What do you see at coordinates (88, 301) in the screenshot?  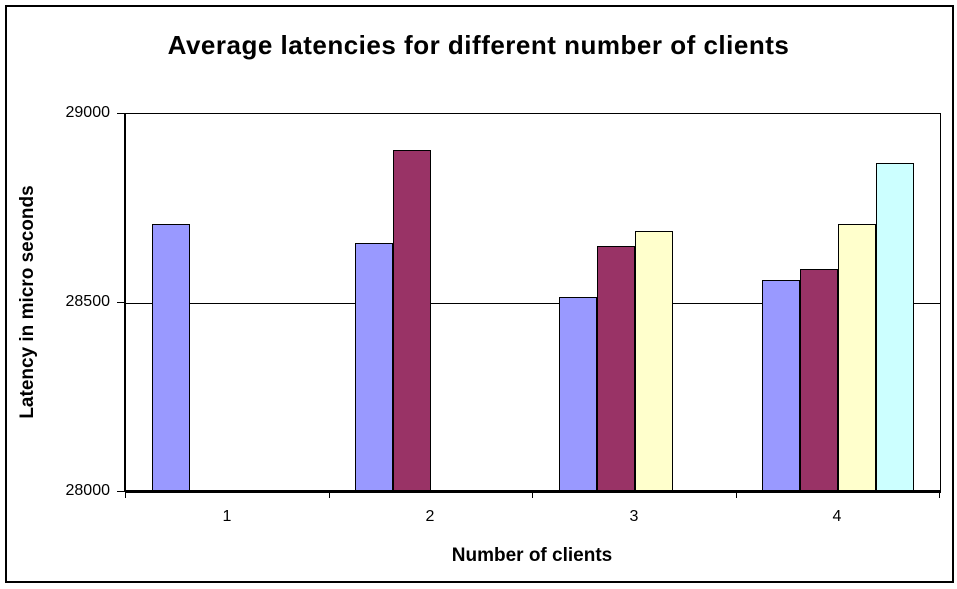 I see `y-tick-label-28500: 28500` at bounding box center [88, 301].